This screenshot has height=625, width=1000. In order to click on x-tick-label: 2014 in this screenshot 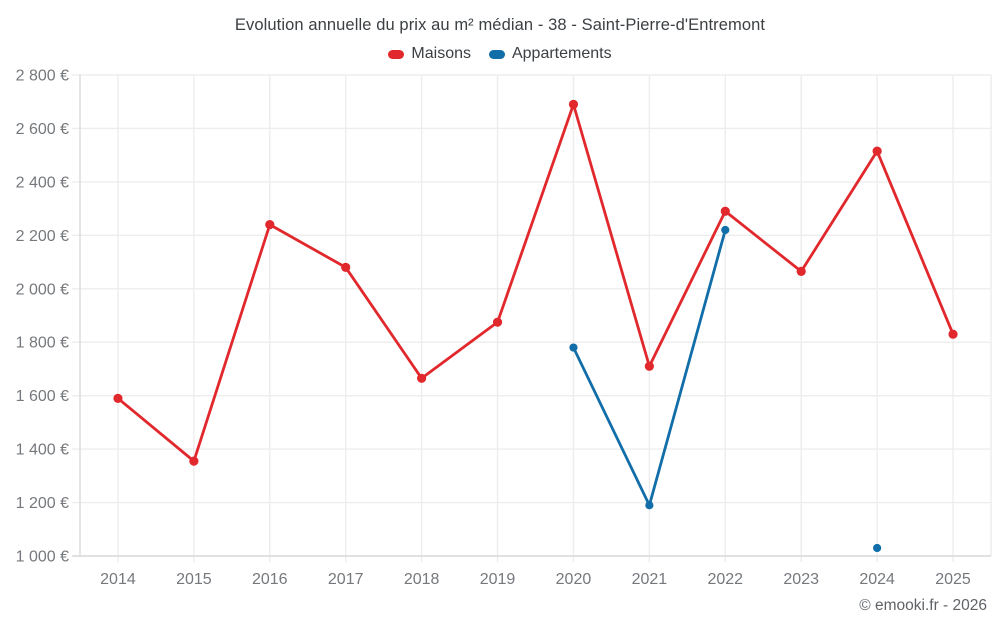, I will do `click(118, 579)`.